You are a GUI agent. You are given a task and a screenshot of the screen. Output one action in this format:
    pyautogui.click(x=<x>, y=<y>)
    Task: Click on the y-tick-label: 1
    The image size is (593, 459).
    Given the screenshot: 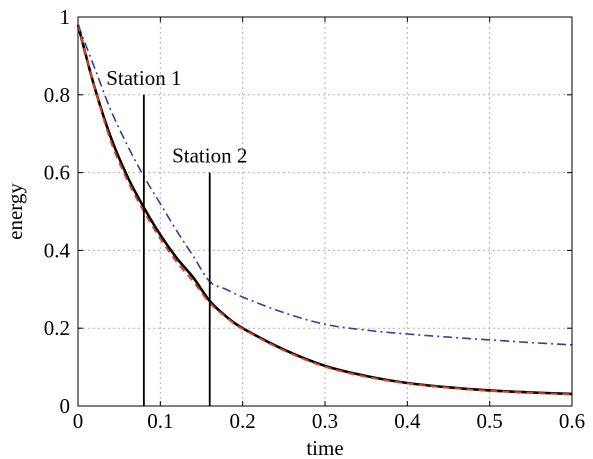 What is the action you would take?
    pyautogui.click(x=65, y=17)
    